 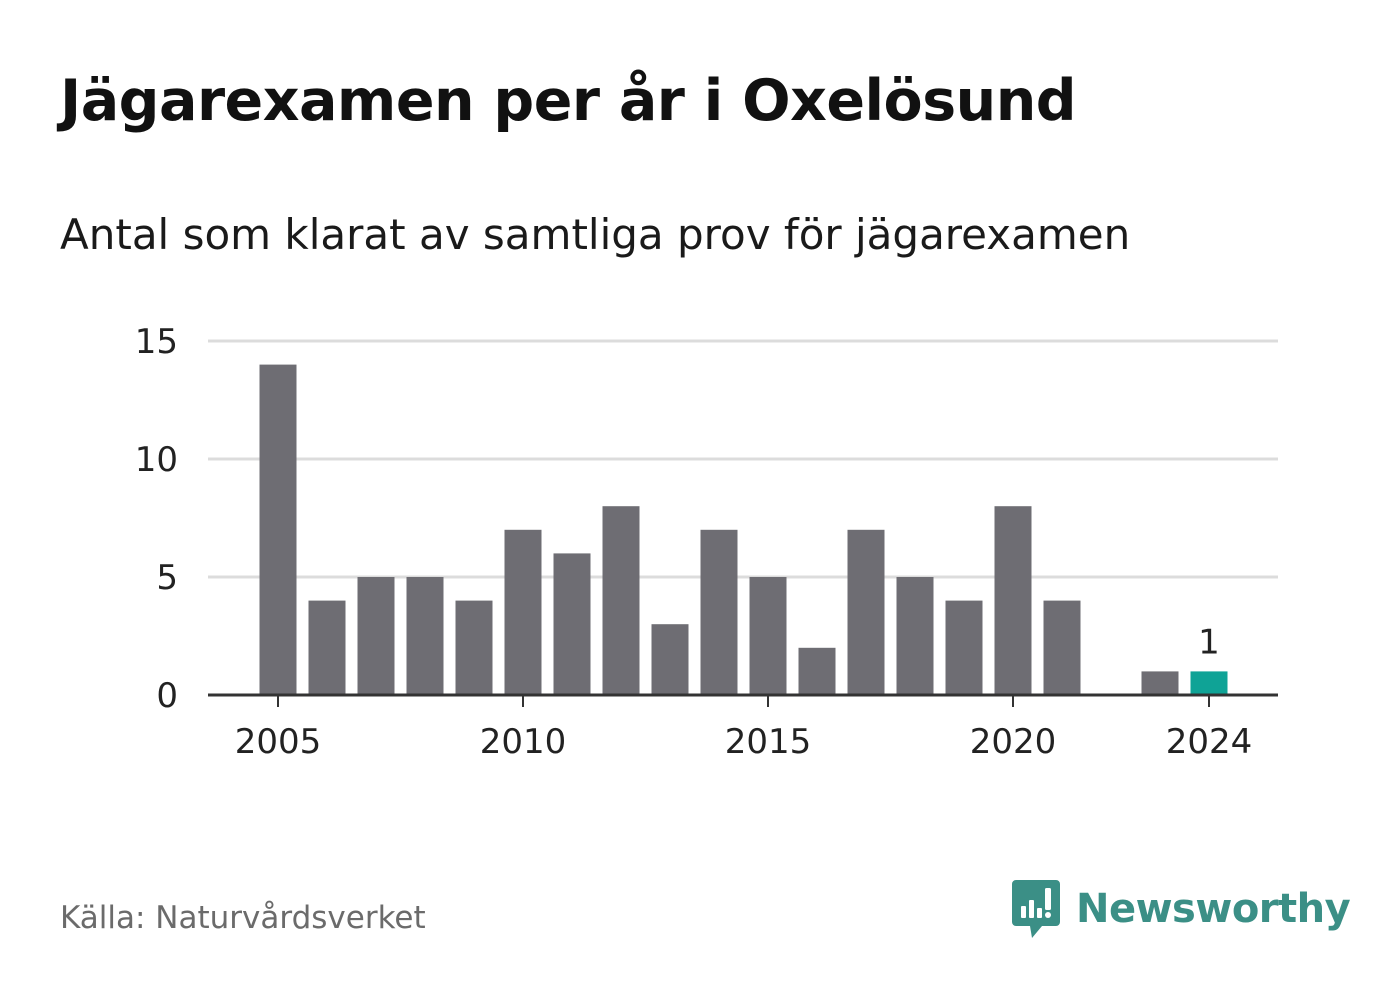 What do you see at coordinates (1013, 600) in the screenshot?
I see `bar-2020` at bounding box center [1013, 600].